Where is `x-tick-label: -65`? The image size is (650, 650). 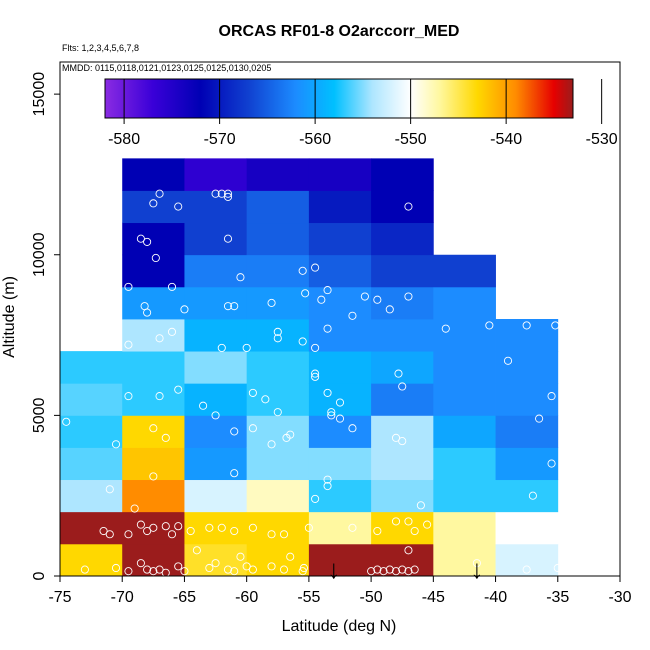 x-tick-label: -65 is located at coordinates (184, 597).